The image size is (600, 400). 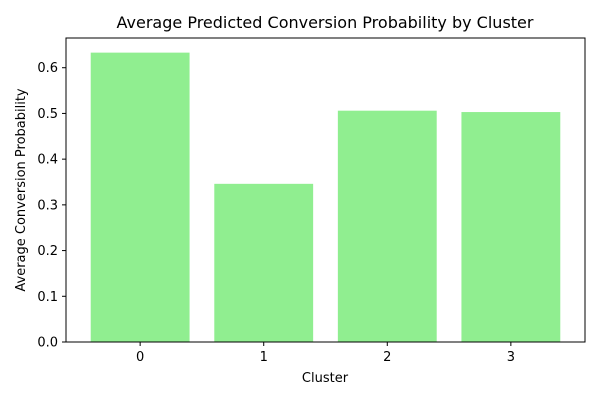 What do you see at coordinates (140, 357) in the screenshot?
I see `x-tick-label: 0` at bounding box center [140, 357].